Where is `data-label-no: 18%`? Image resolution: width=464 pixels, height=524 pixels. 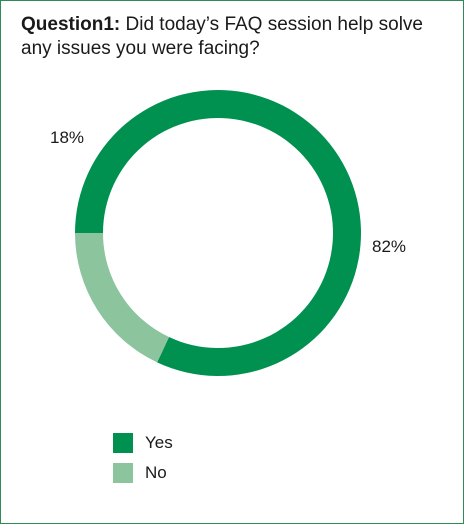 data-label-no: 18% is located at coordinates (67, 137).